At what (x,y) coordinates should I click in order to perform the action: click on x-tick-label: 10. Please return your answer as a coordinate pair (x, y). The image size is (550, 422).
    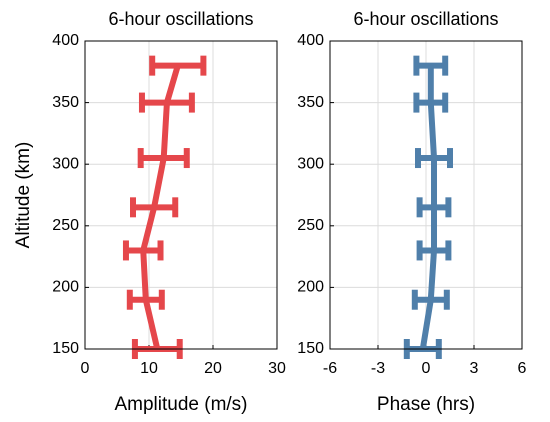
    Looking at the image, I should click on (149, 368).